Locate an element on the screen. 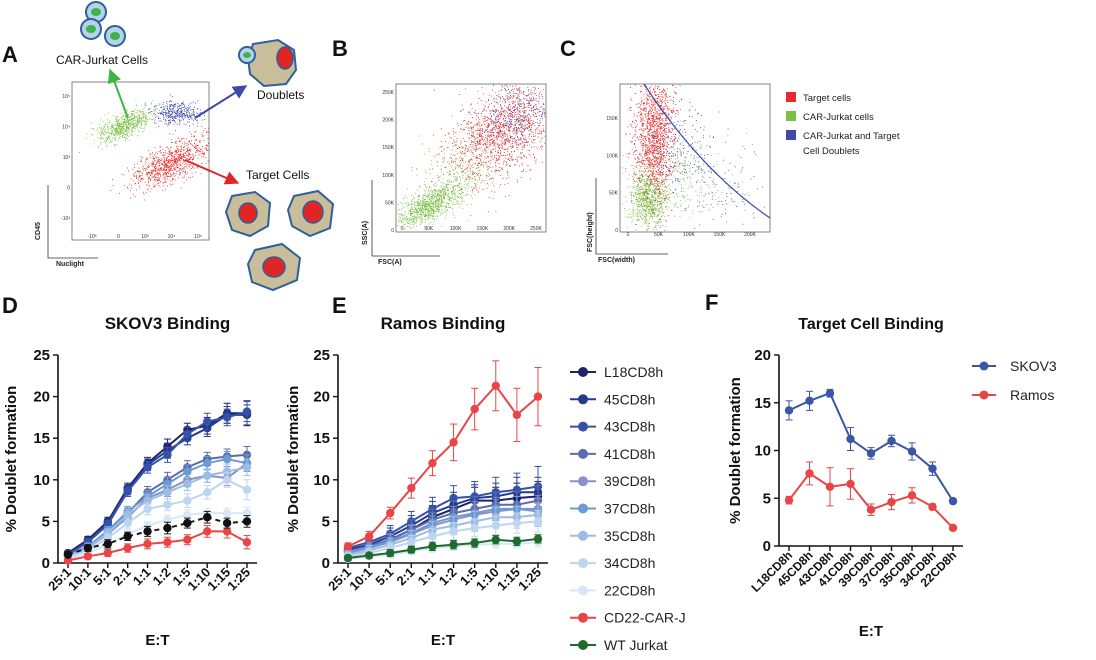 This screenshot has height=660, width=1096. tick-label: 250K is located at coordinates (536, 229).